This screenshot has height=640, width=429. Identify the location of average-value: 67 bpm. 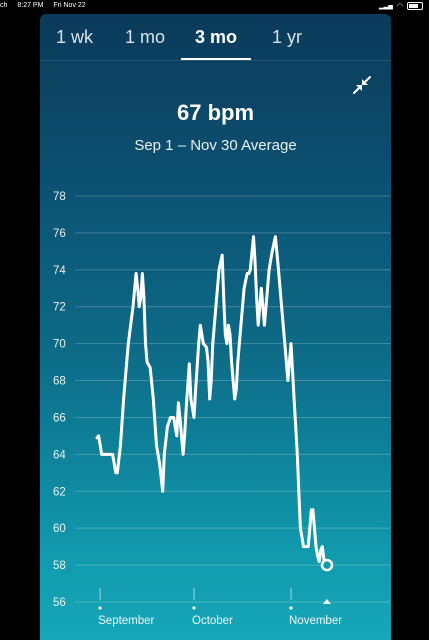
(215, 112).